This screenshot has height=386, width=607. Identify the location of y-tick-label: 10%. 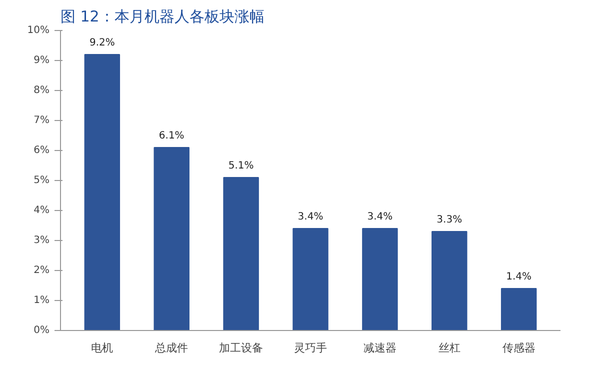
(38, 30).